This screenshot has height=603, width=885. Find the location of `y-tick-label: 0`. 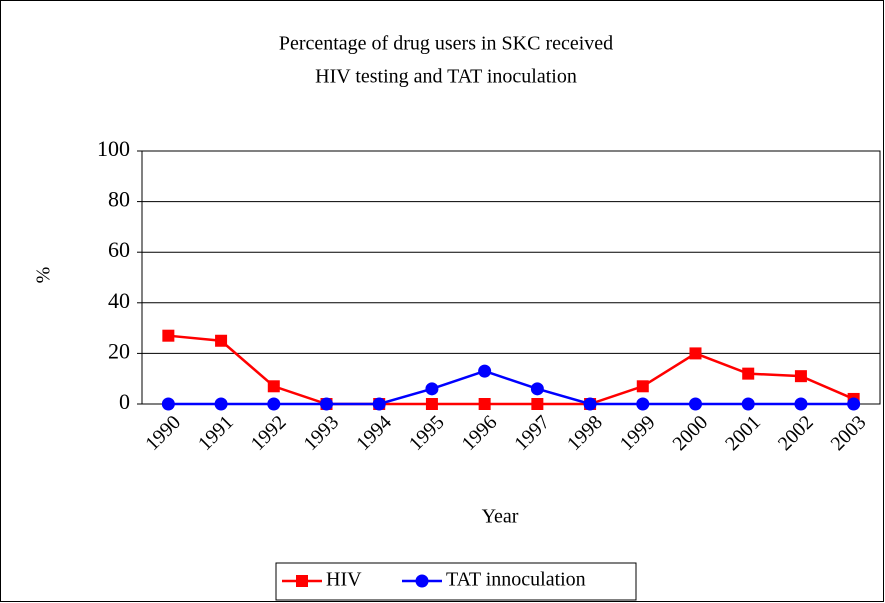

y-tick-label: 0 is located at coordinates (124, 401).